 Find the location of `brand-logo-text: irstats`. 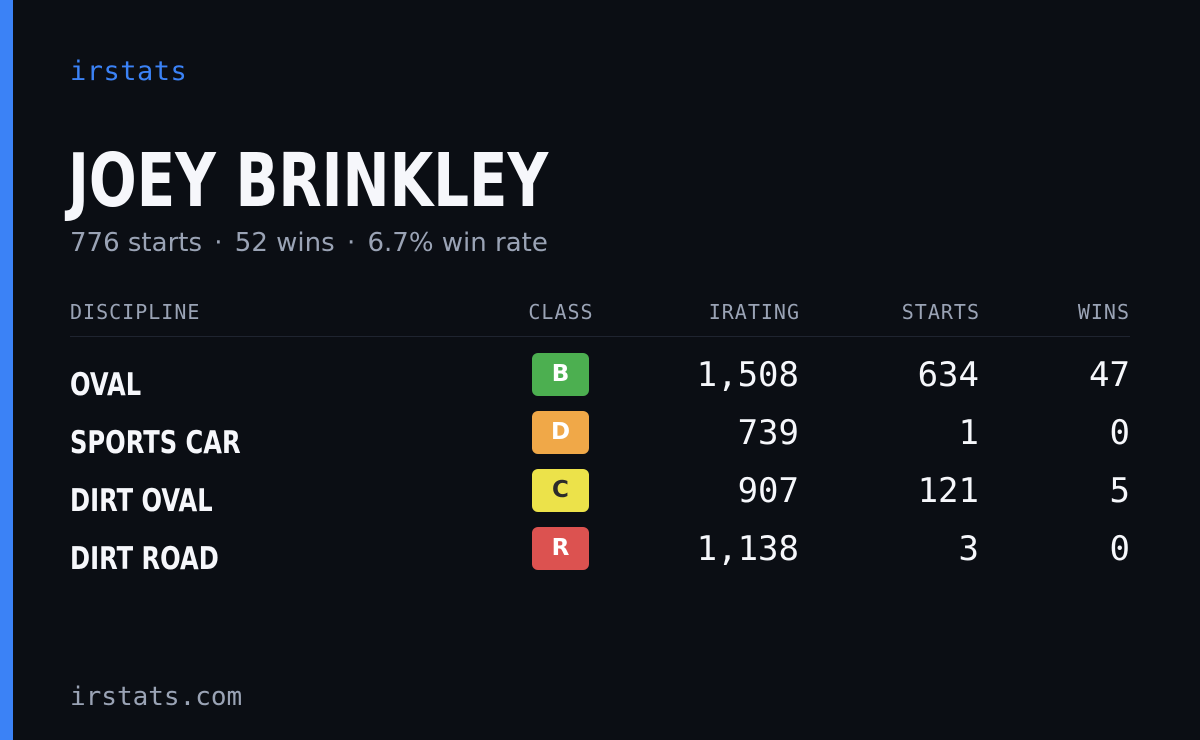

brand-logo-text: irstats is located at coordinates (129, 71).